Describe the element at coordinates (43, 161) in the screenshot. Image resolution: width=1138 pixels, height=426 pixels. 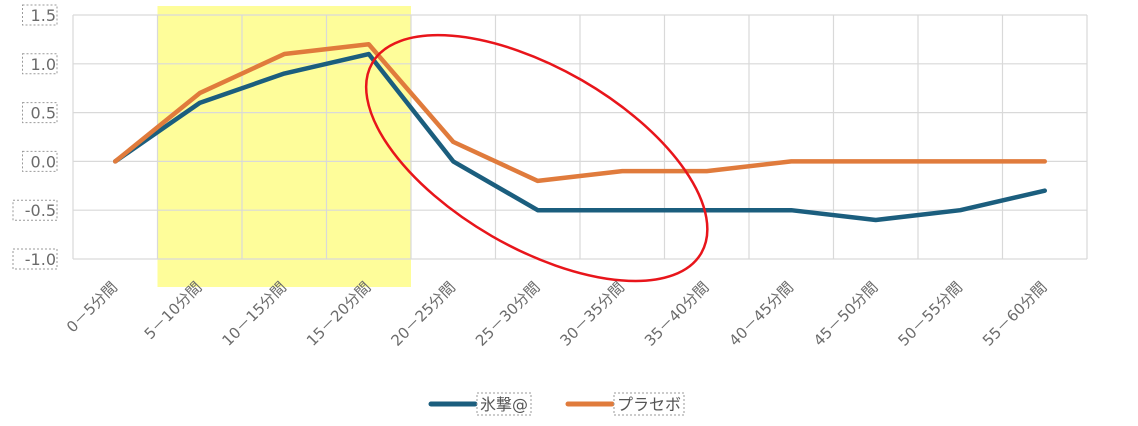
I see `y-tick-label: 0.0` at that location.